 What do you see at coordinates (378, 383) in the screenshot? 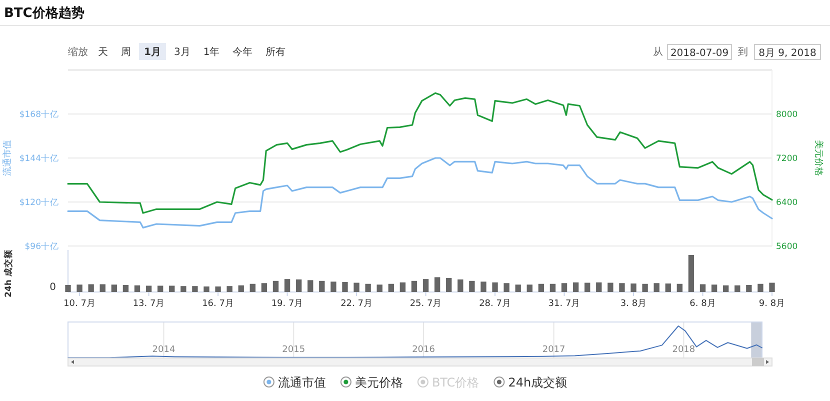
I see `legend-label: 美元价格` at bounding box center [378, 383].